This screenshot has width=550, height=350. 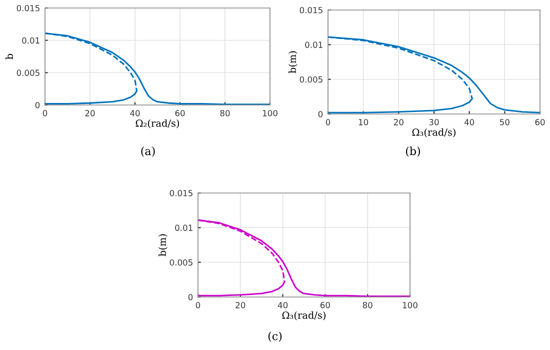 What do you see at coordinates (275, 337) in the screenshot?
I see `text: (c)` at bounding box center [275, 337].